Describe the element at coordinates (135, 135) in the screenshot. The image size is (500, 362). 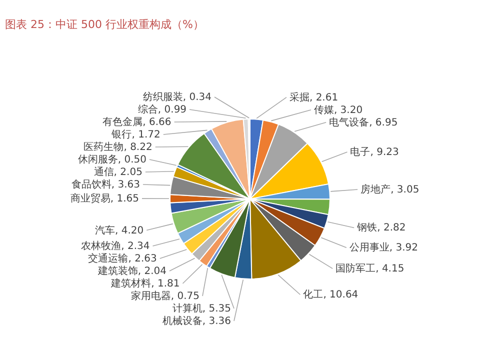
I see `slice-label: 银行, 1.72` at that location.